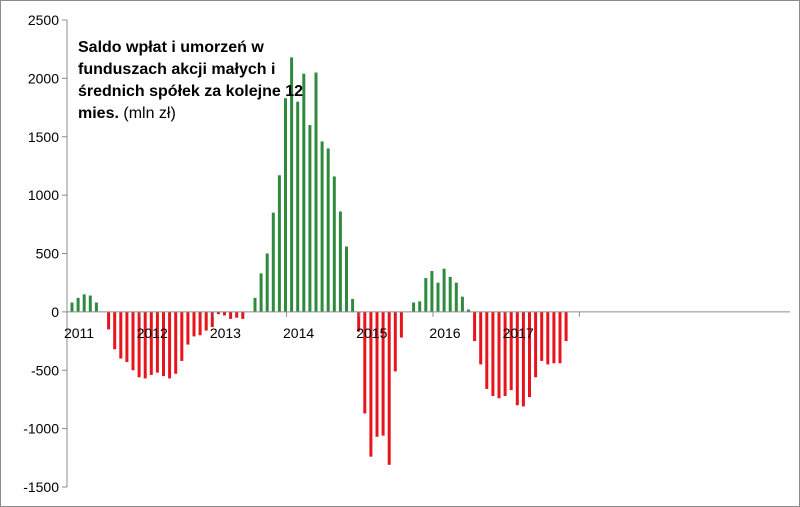  Describe the element at coordinates (43, 195) in the screenshot. I see `y-tick-label: 1000` at that location.